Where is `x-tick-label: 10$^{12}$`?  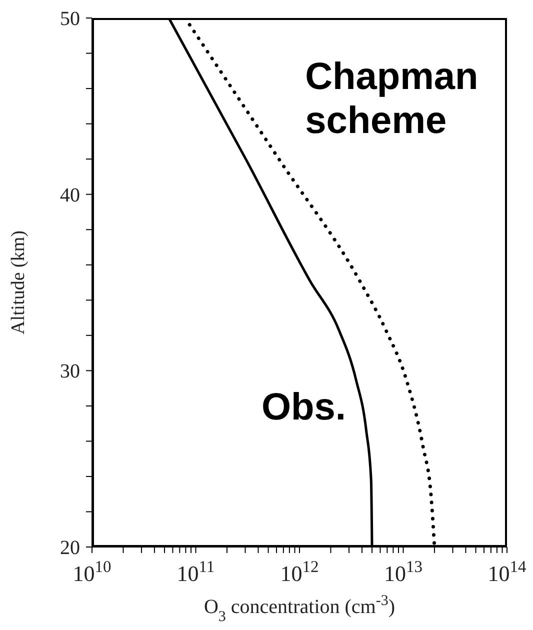
x-tick-label: 10$^{12}$ is located at coordinates (299, 571).